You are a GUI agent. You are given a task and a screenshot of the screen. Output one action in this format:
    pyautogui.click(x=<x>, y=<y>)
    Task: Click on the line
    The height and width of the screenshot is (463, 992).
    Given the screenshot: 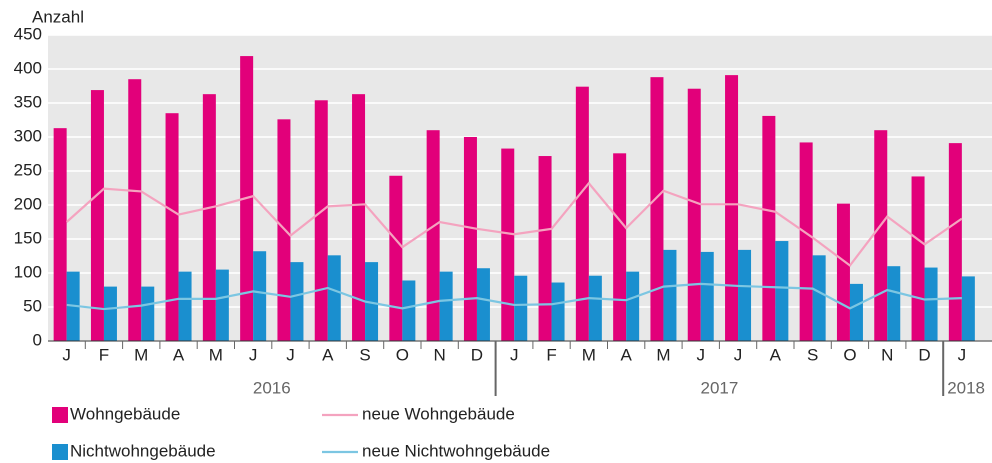 What is the action you would take?
    pyautogui.click(x=514, y=296)
    